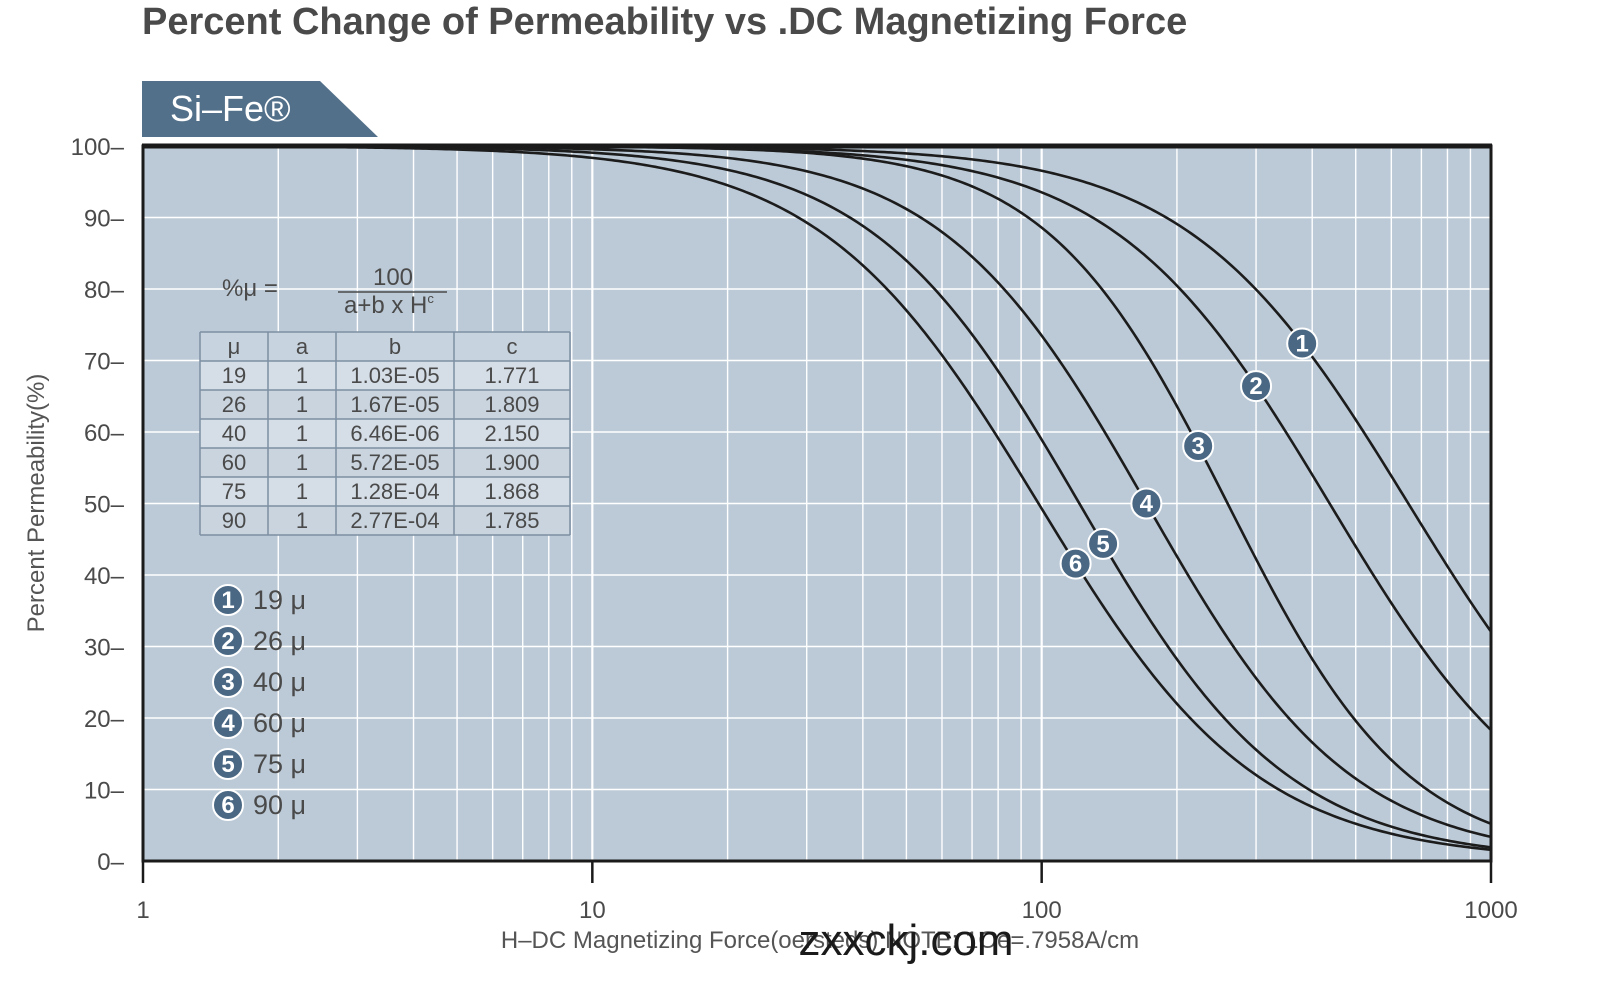 Image resolution: width=1600 pixels, height=1002 pixels. I want to click on table-cell: 1.771, so click(511, 375).